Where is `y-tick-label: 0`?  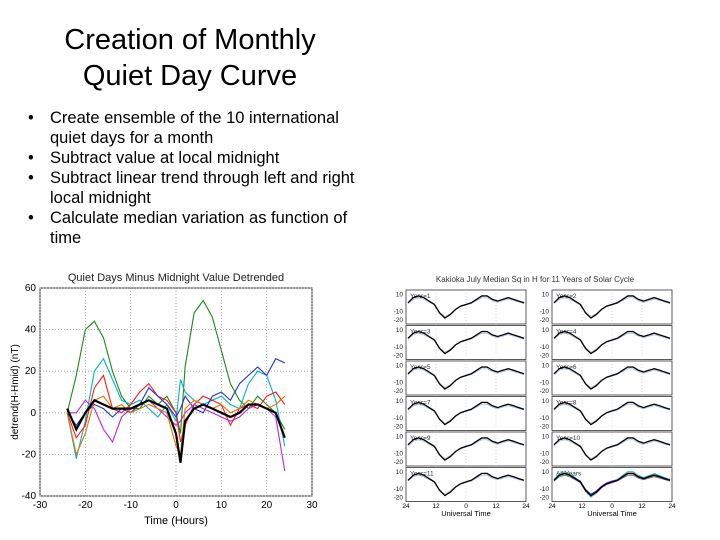 y-tick-label: 0 is located at coordinates (33, 413).